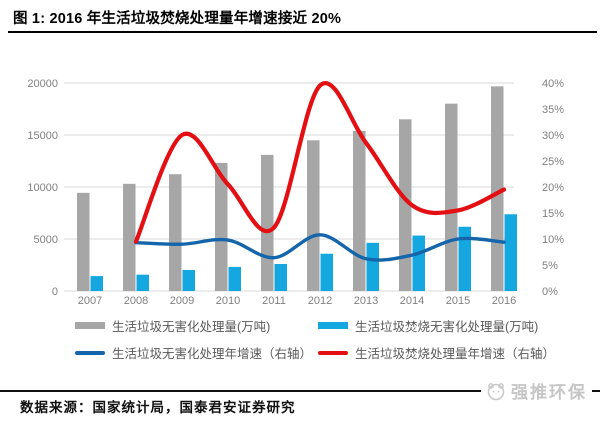 Image resolution: width=600 pixels, height=423 pixels. Describe the element at coordinates (274, 301) in the screenshot. I see `svg-text: 2011` at that location.